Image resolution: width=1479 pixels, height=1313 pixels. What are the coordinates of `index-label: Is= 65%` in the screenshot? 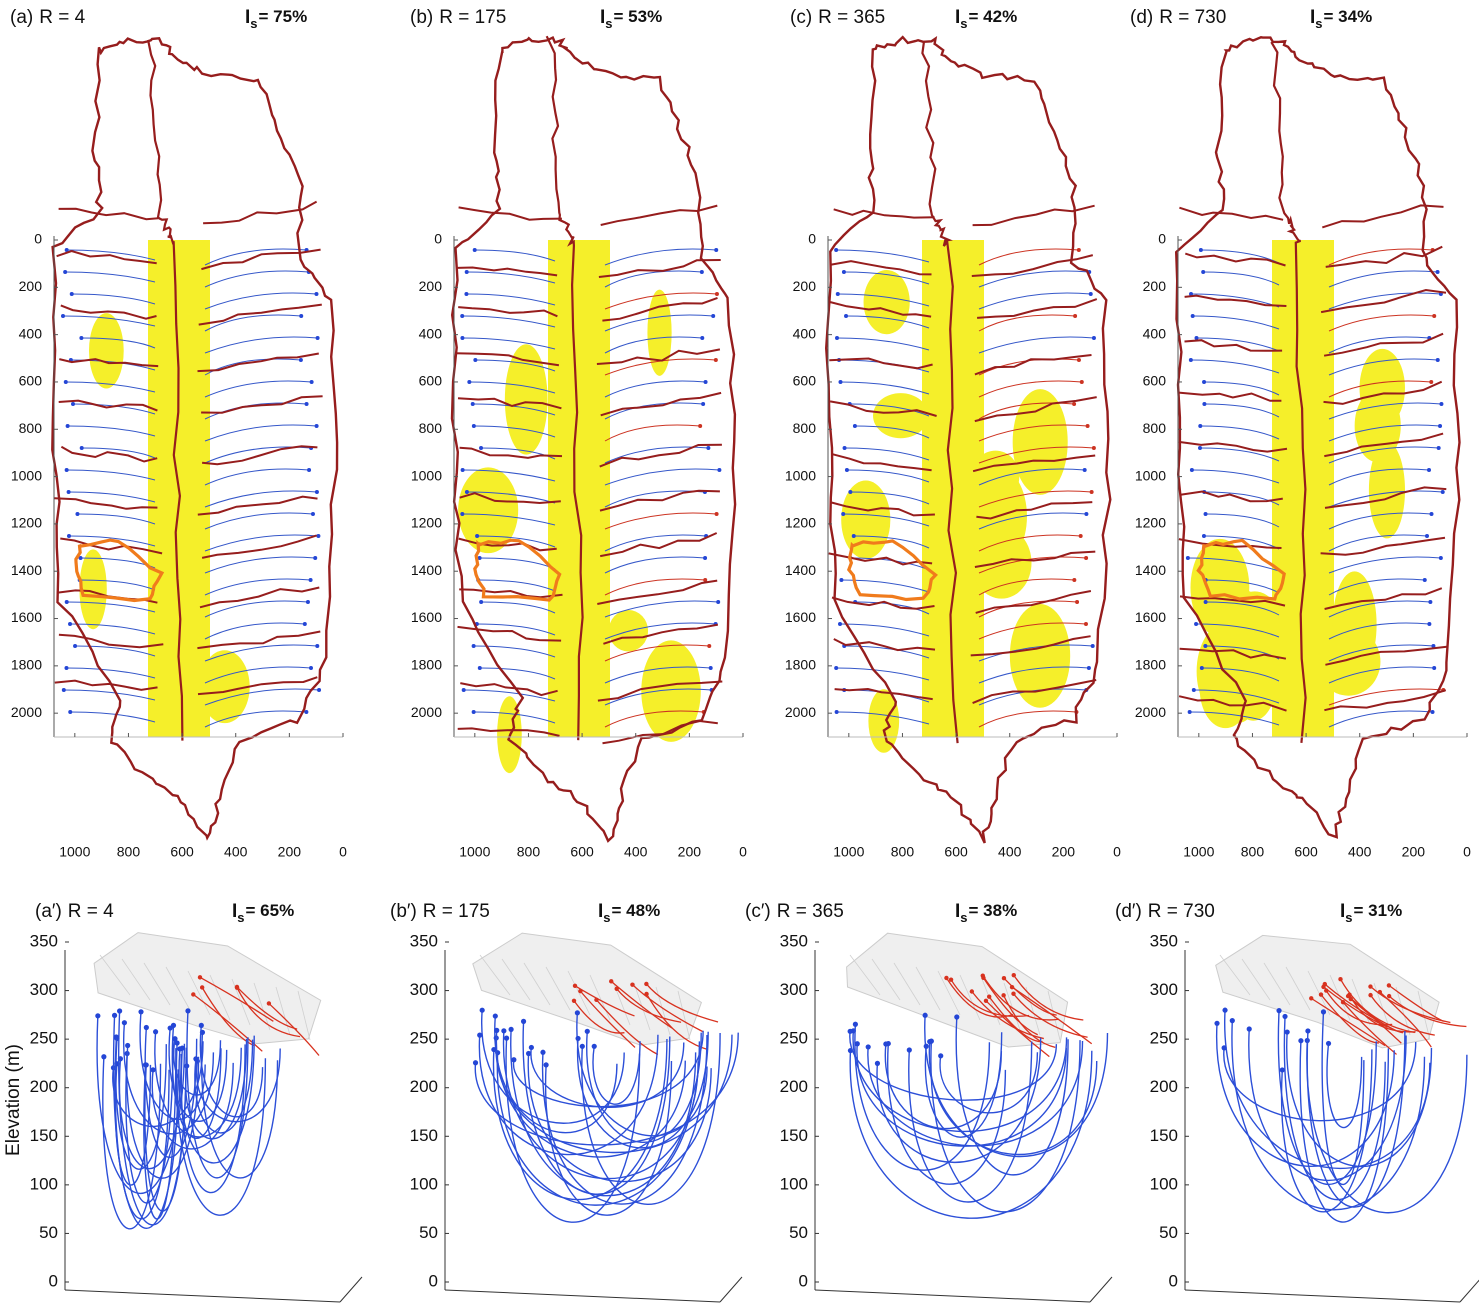 It's located at (263, 913).